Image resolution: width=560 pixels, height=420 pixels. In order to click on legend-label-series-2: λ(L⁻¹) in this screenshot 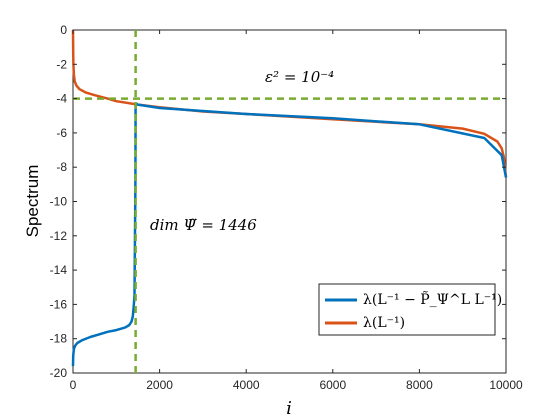, I will do `click(384, 323)`.